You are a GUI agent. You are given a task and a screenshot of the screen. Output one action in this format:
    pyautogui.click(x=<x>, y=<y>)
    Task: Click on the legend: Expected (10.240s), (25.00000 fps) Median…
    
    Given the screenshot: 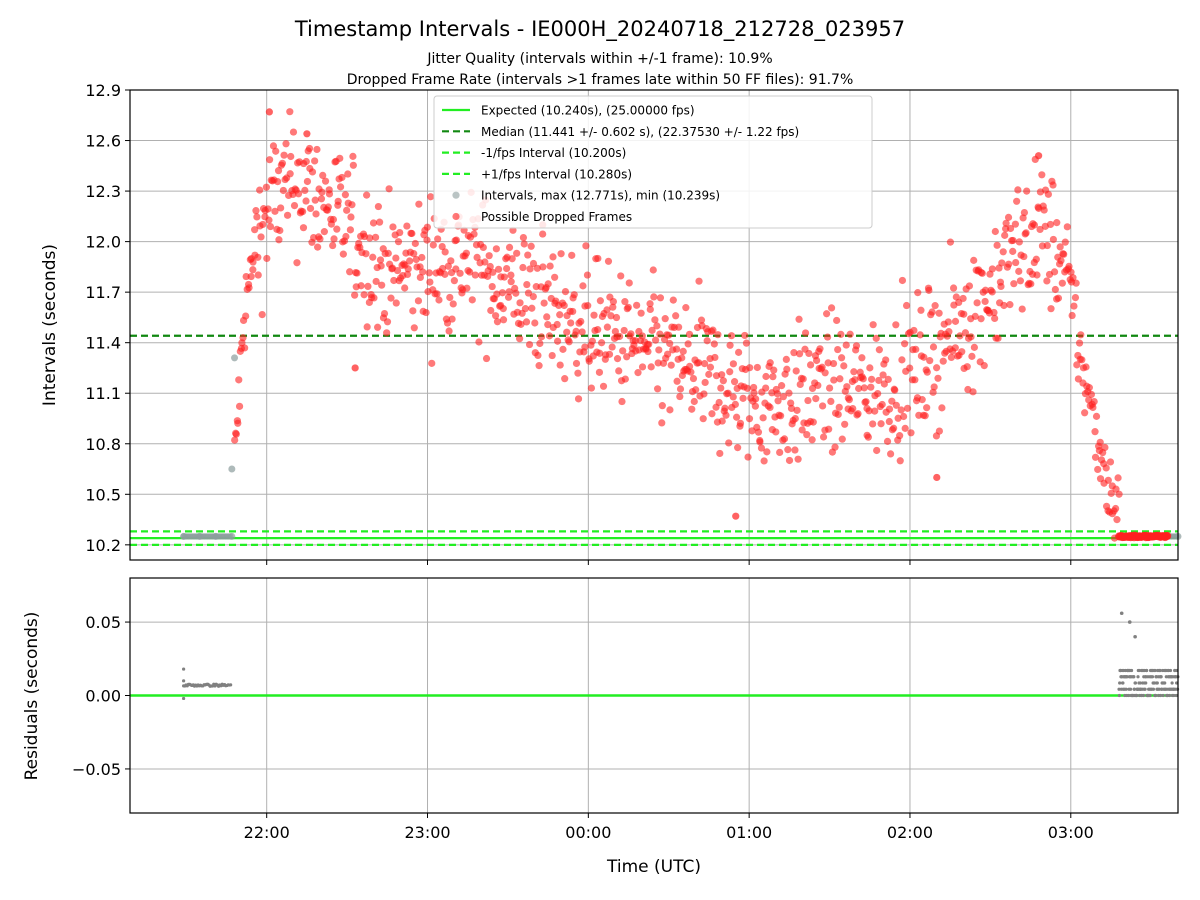 What is the action you would take?
    pyautogui.click(x=653, y=162)
    